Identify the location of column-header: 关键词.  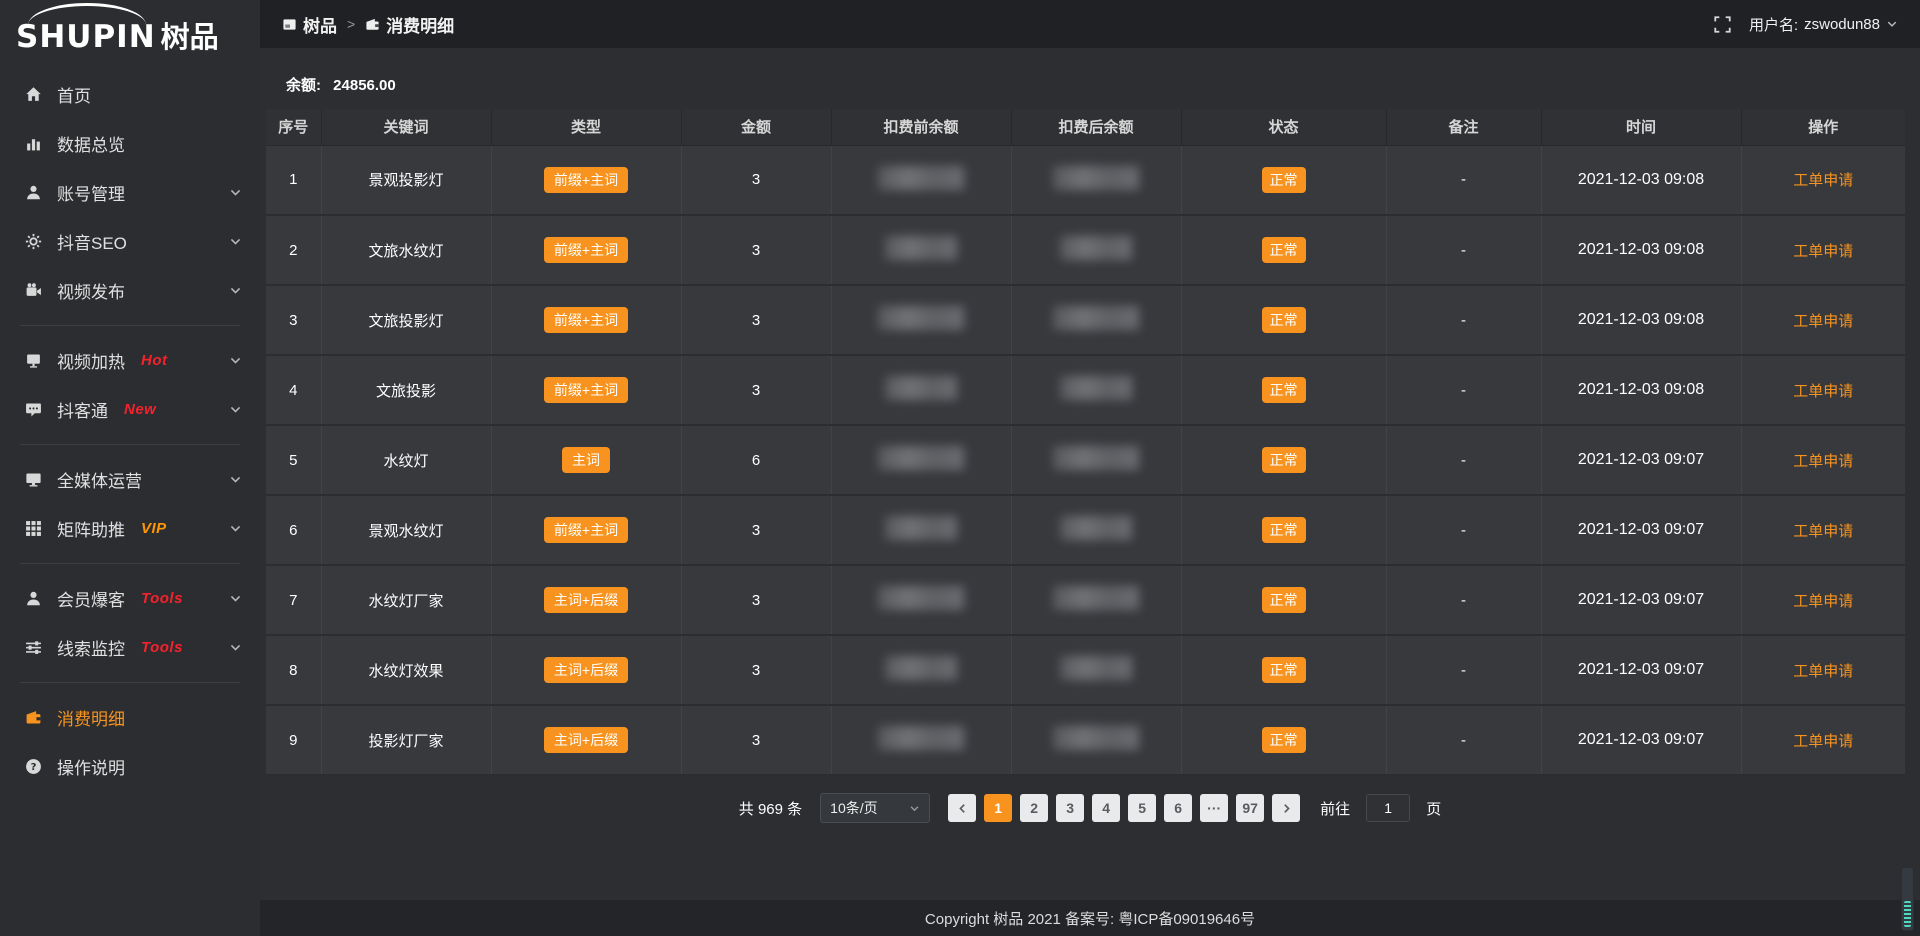
(406, 127).